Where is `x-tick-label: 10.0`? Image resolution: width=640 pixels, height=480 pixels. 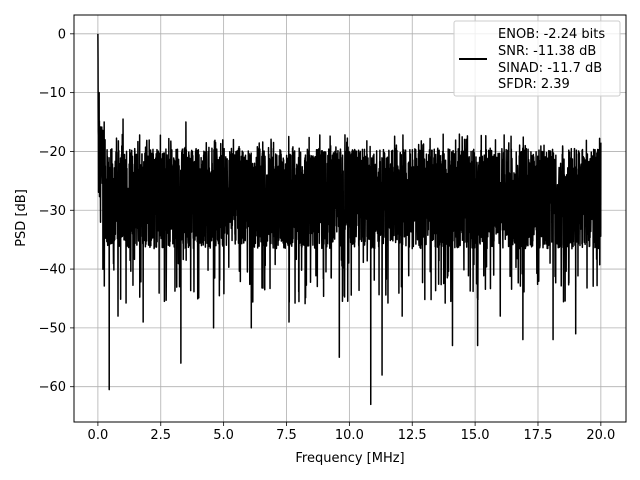
x-tick-label: 10.0 is located at coordinates (349, 435).